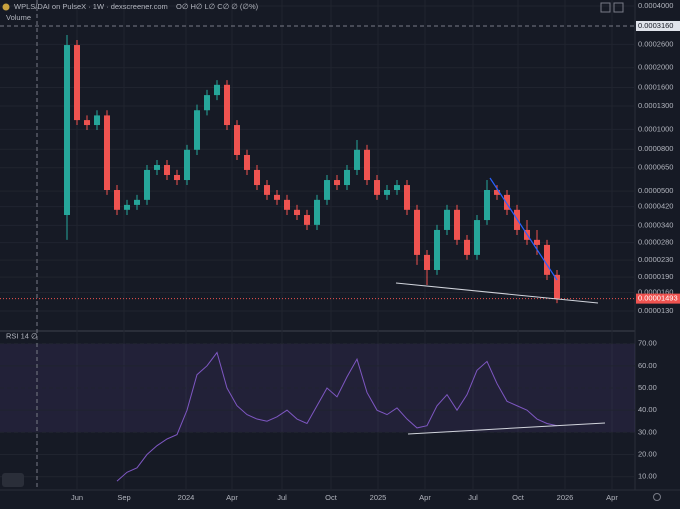 This screenshot has width=680, height=509. Describe the element at coordinates (523, 229) in the screenshot. I see `trend-line` at that location.